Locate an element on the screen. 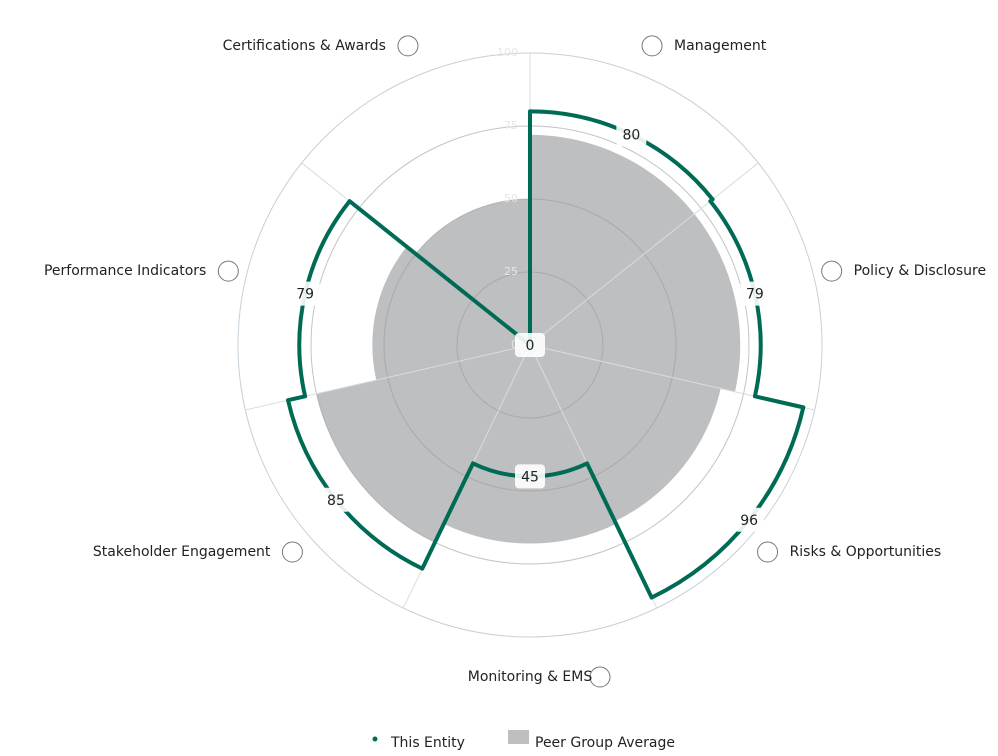 The image size is (998, 756). category-label: Policy & Disclosure is located at coordinates (920, 271).